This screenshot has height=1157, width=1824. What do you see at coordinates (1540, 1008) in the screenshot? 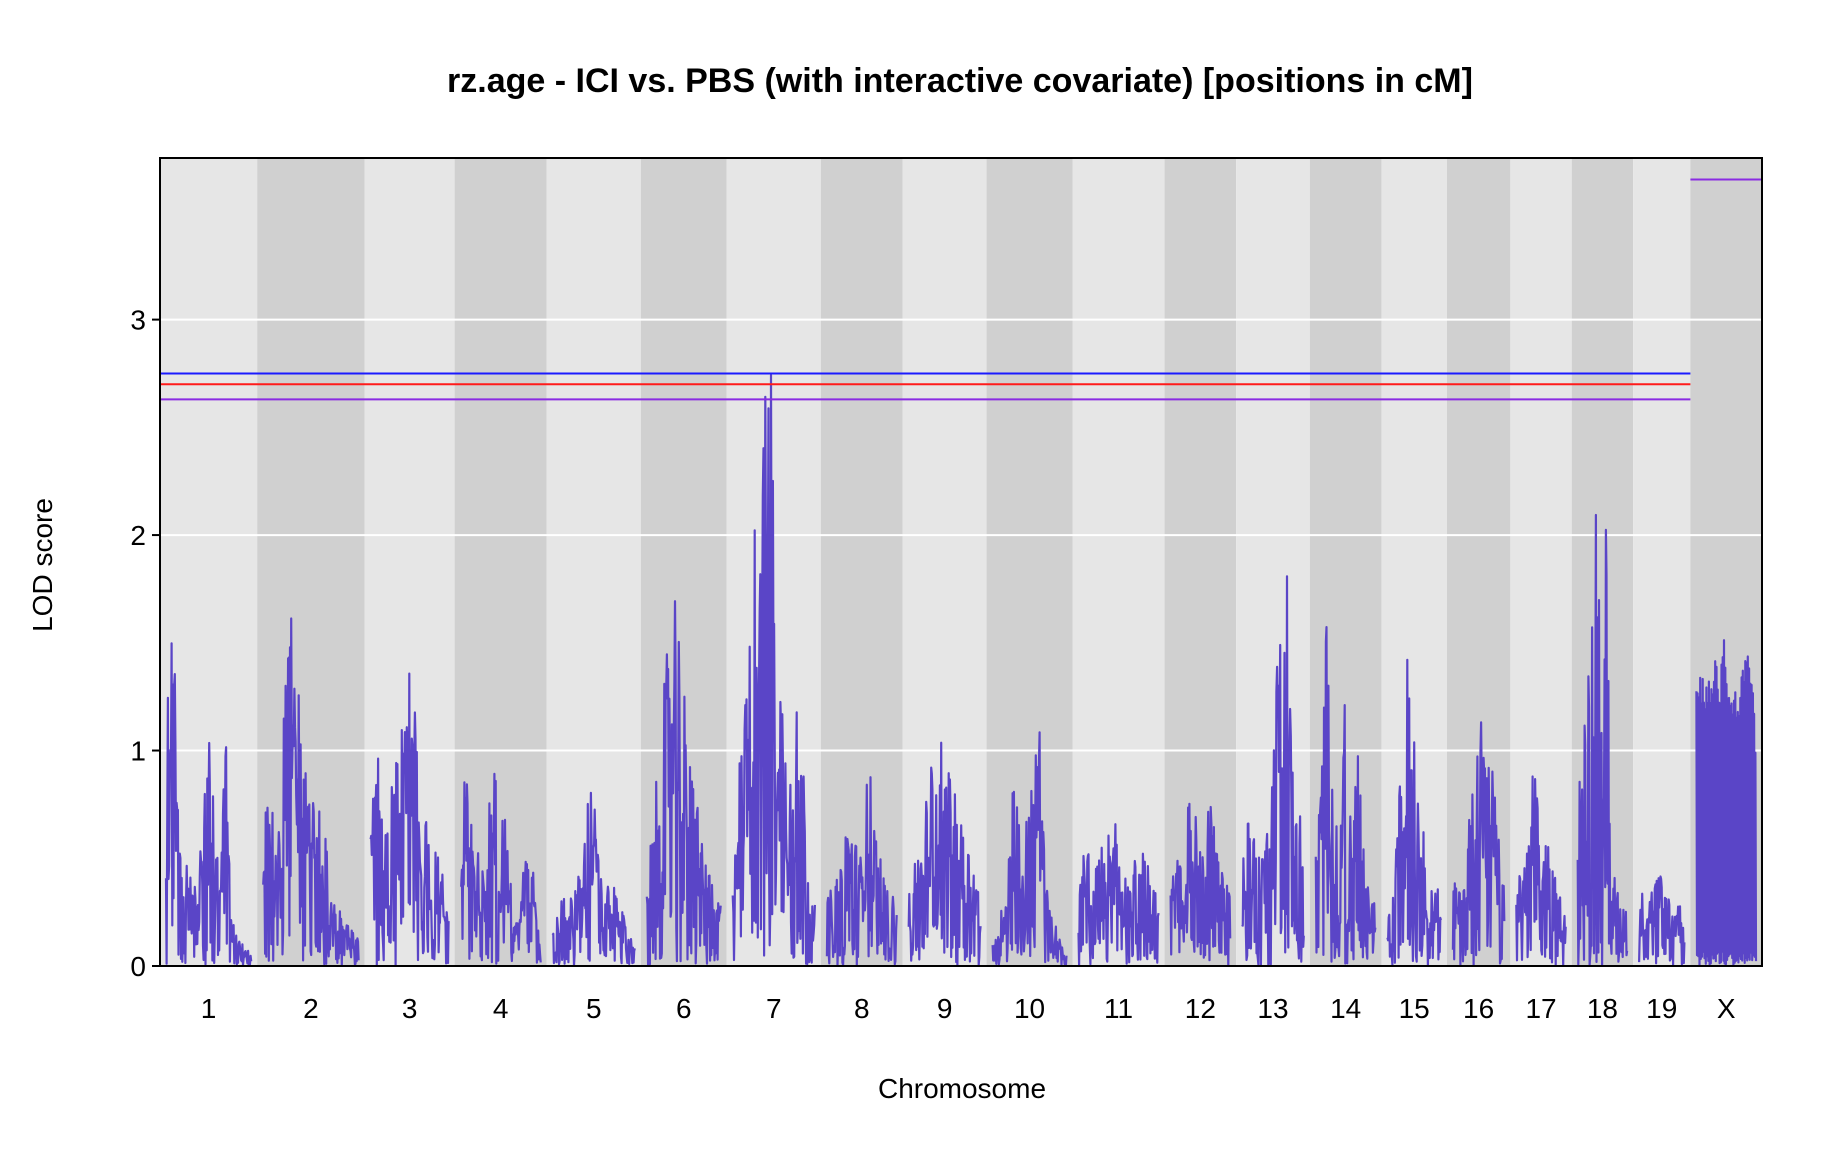
I see `x-tick-label-chr-17: 17` at bounding box center [1540, 1008].